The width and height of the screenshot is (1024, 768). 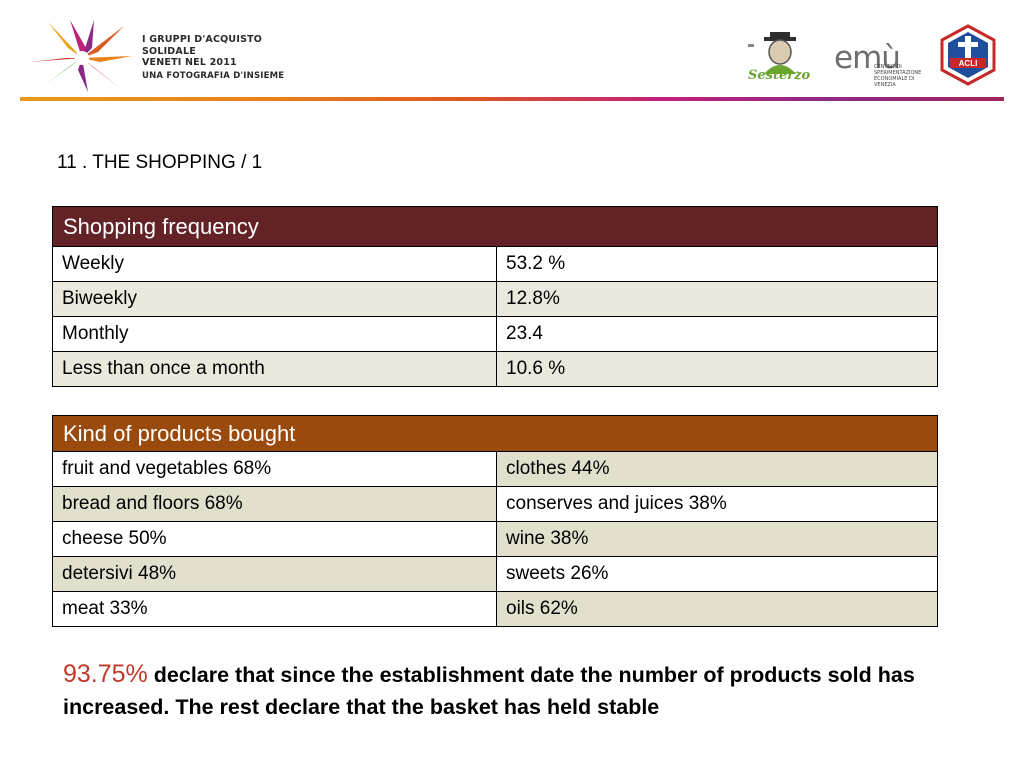 I want to click on sesterzo-logo-icon, so click(x=772, y=53).